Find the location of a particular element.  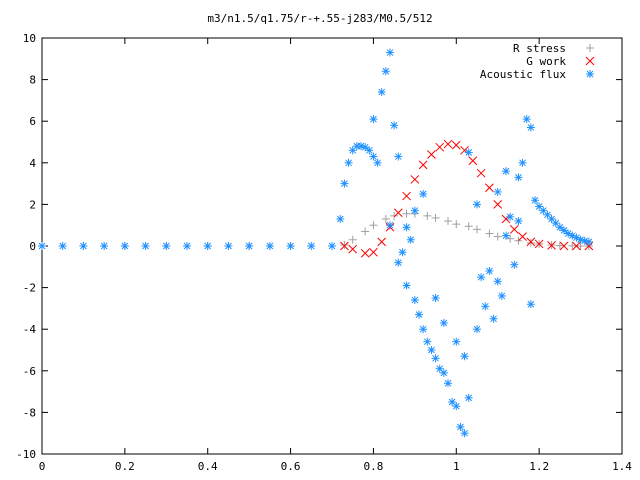

chart-title: m3/n1.5/q1.75/r-+.55-j283/M0.5/512 is located at coordinates (319, 18).